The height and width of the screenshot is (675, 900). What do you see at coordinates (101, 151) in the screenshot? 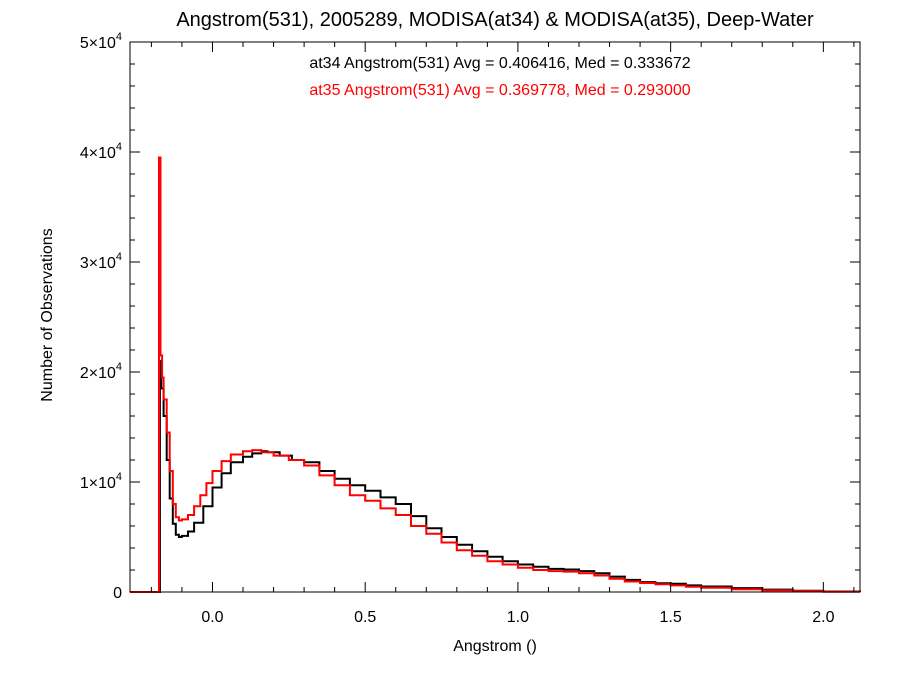
I see `y-tick-label: 4×10⁴` at bounding box center [101, 151].